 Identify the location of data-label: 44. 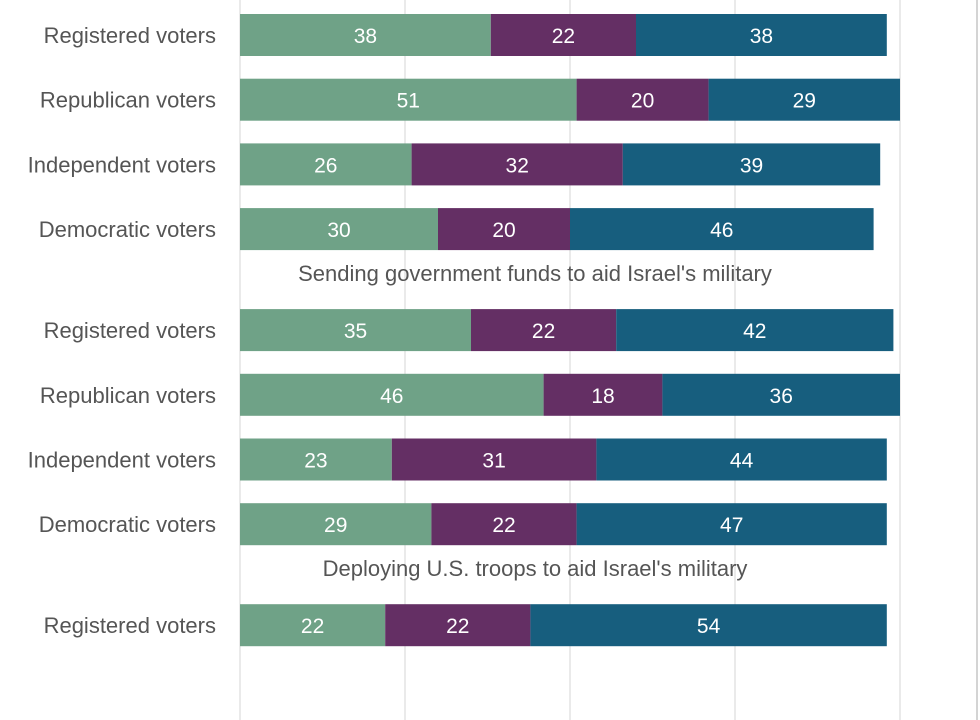
(742, 461).